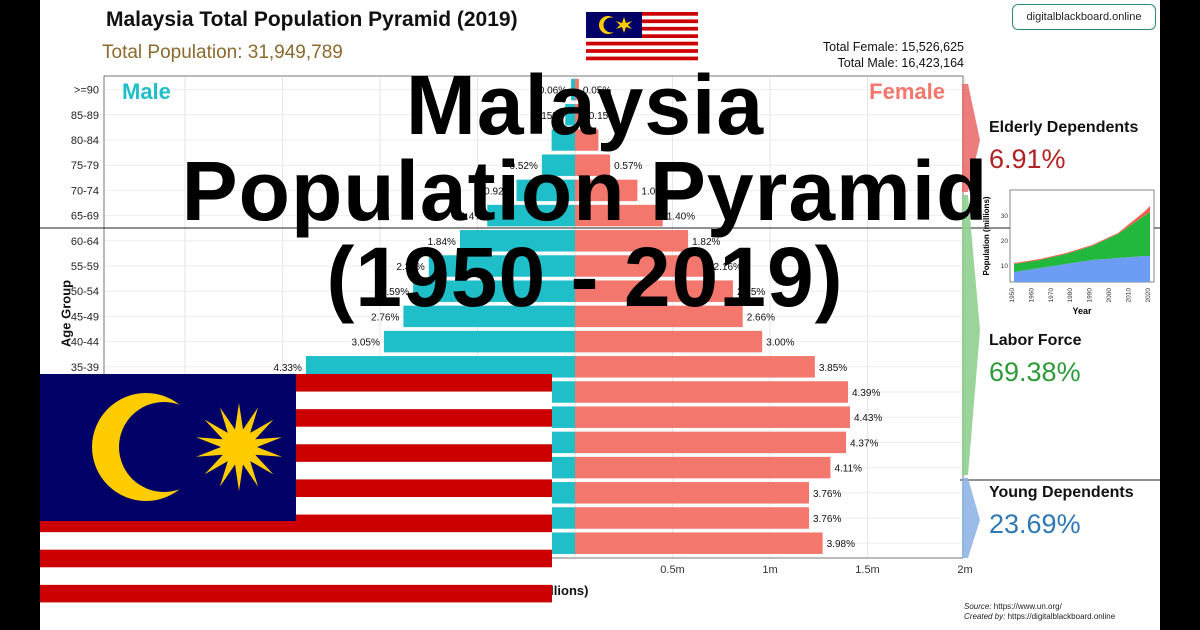 The width and height of the screenshot is (1200, 630). What do you see at coordinates (1061, 492) in the screenshot?
I see `young-label: Young Dependents` at bounding box center [1061, 492].